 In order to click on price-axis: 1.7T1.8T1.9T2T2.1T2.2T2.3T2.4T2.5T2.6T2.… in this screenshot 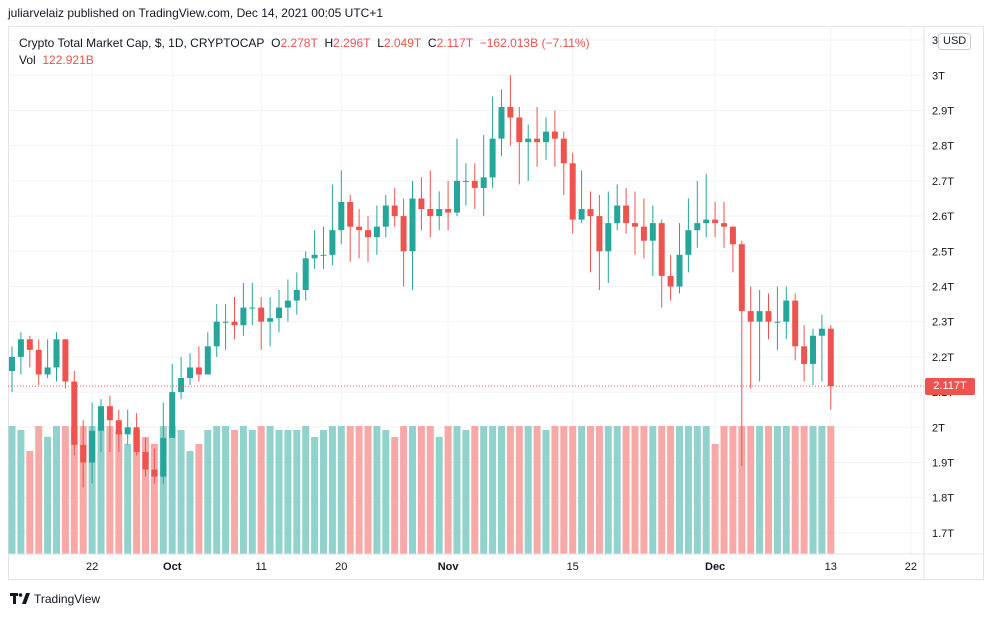, I will do `click(943, 287)`.